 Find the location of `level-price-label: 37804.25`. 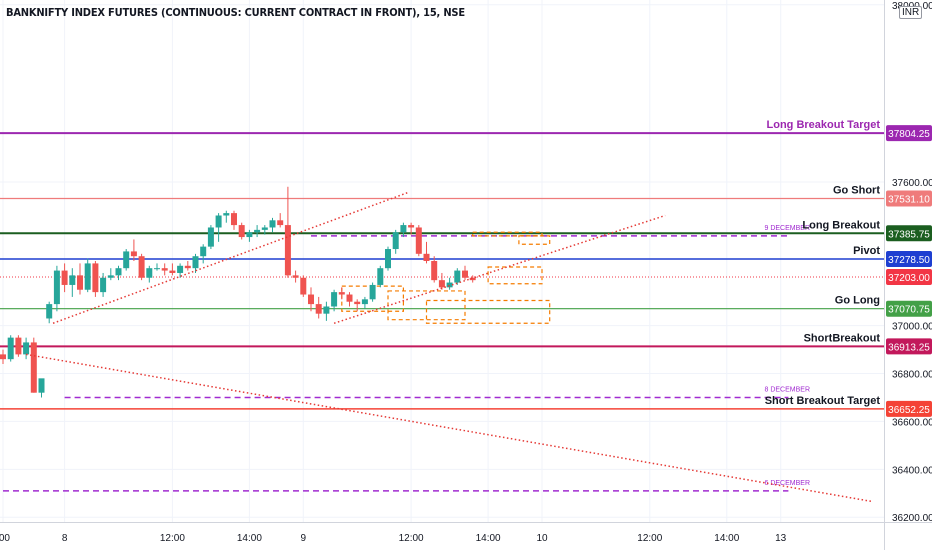

level-price-label: 37804.25 is located at coordinates (909, 134).